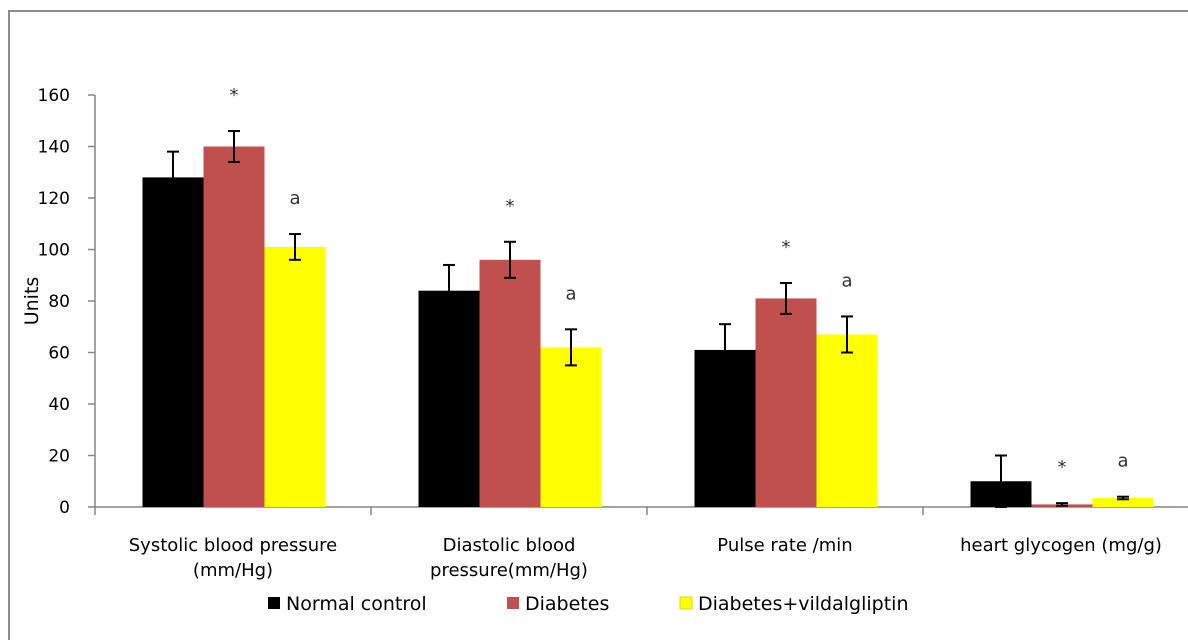 The height and width of the screenshot is (640, 1188). Describe the element at coordinates (59, 354) in the screenshot. I see `y-tick-label: 60` at that location.